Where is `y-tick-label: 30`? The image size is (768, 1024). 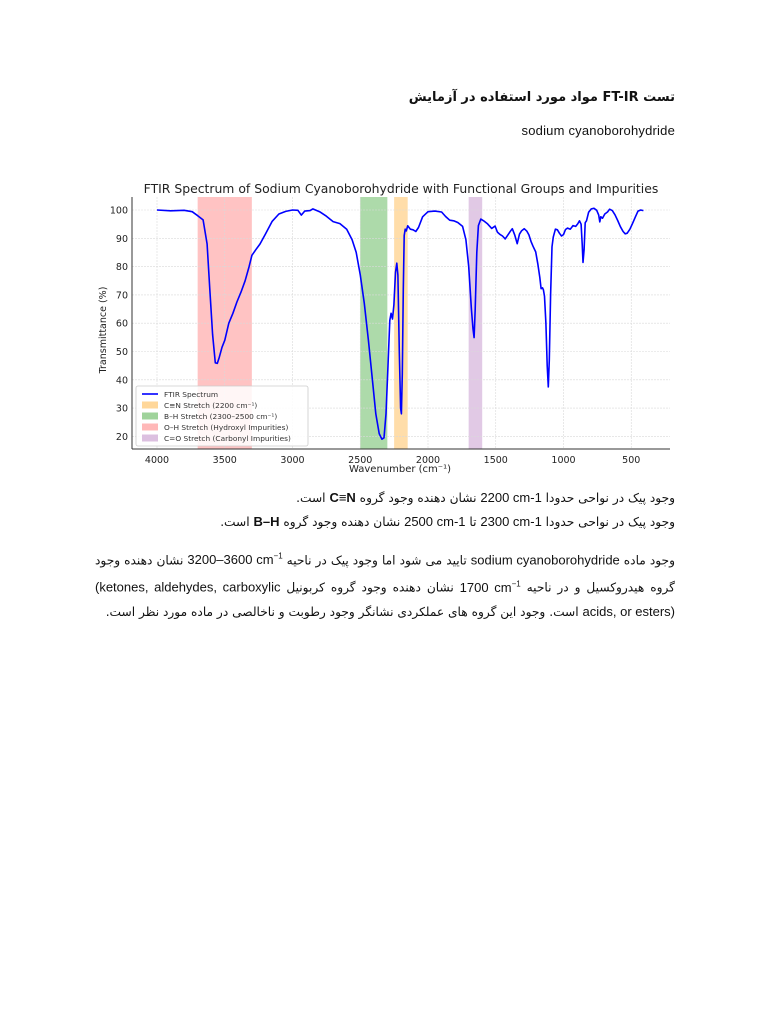 y-tick-label: 30 is located at coordinates (122, 409).